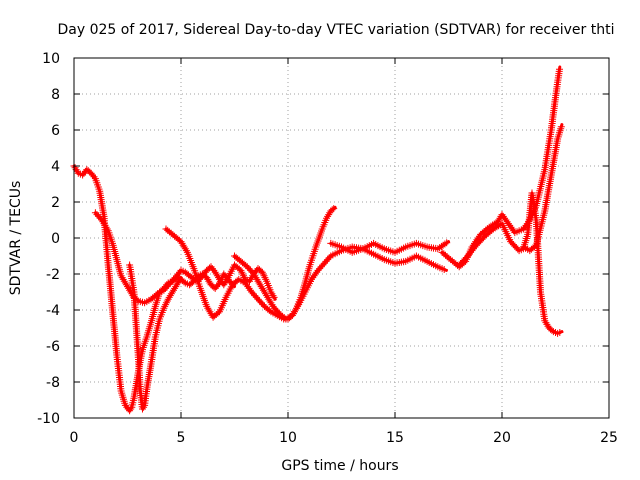 This screenshot has width=640, height=480. I want to click on y-tick-label: 6, so click(55, 131).